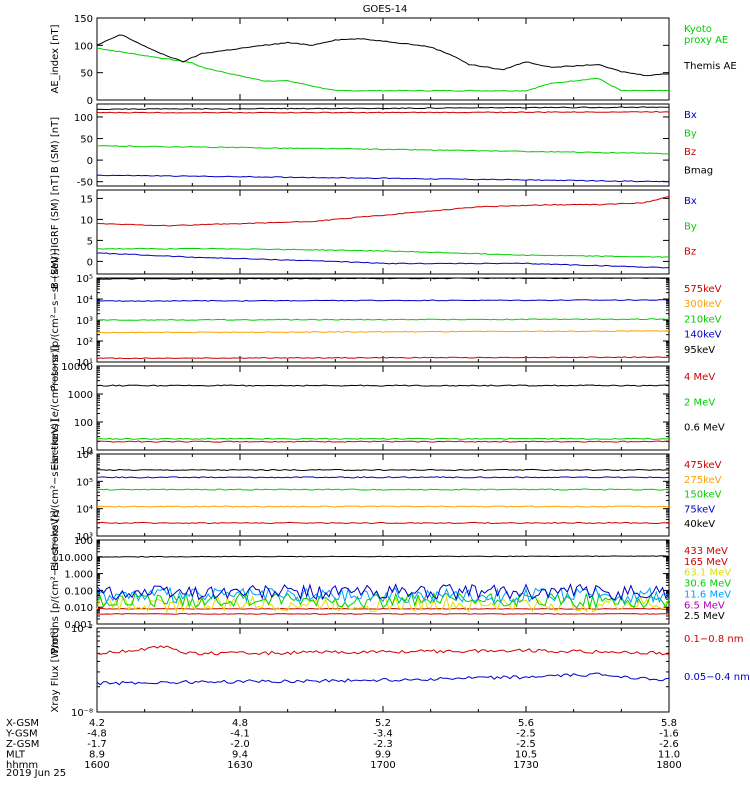 The width and height of the screenshot is (750, 800). I want to click on y-axis-label: Electrons [e/(cm²−s−sr−keV)], so click(55, 495).